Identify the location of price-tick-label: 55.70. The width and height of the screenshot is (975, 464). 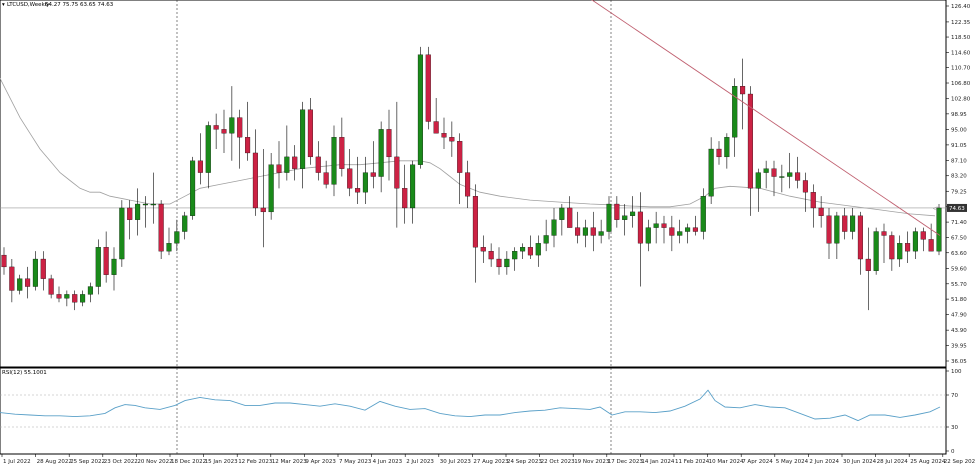
(959, 285).